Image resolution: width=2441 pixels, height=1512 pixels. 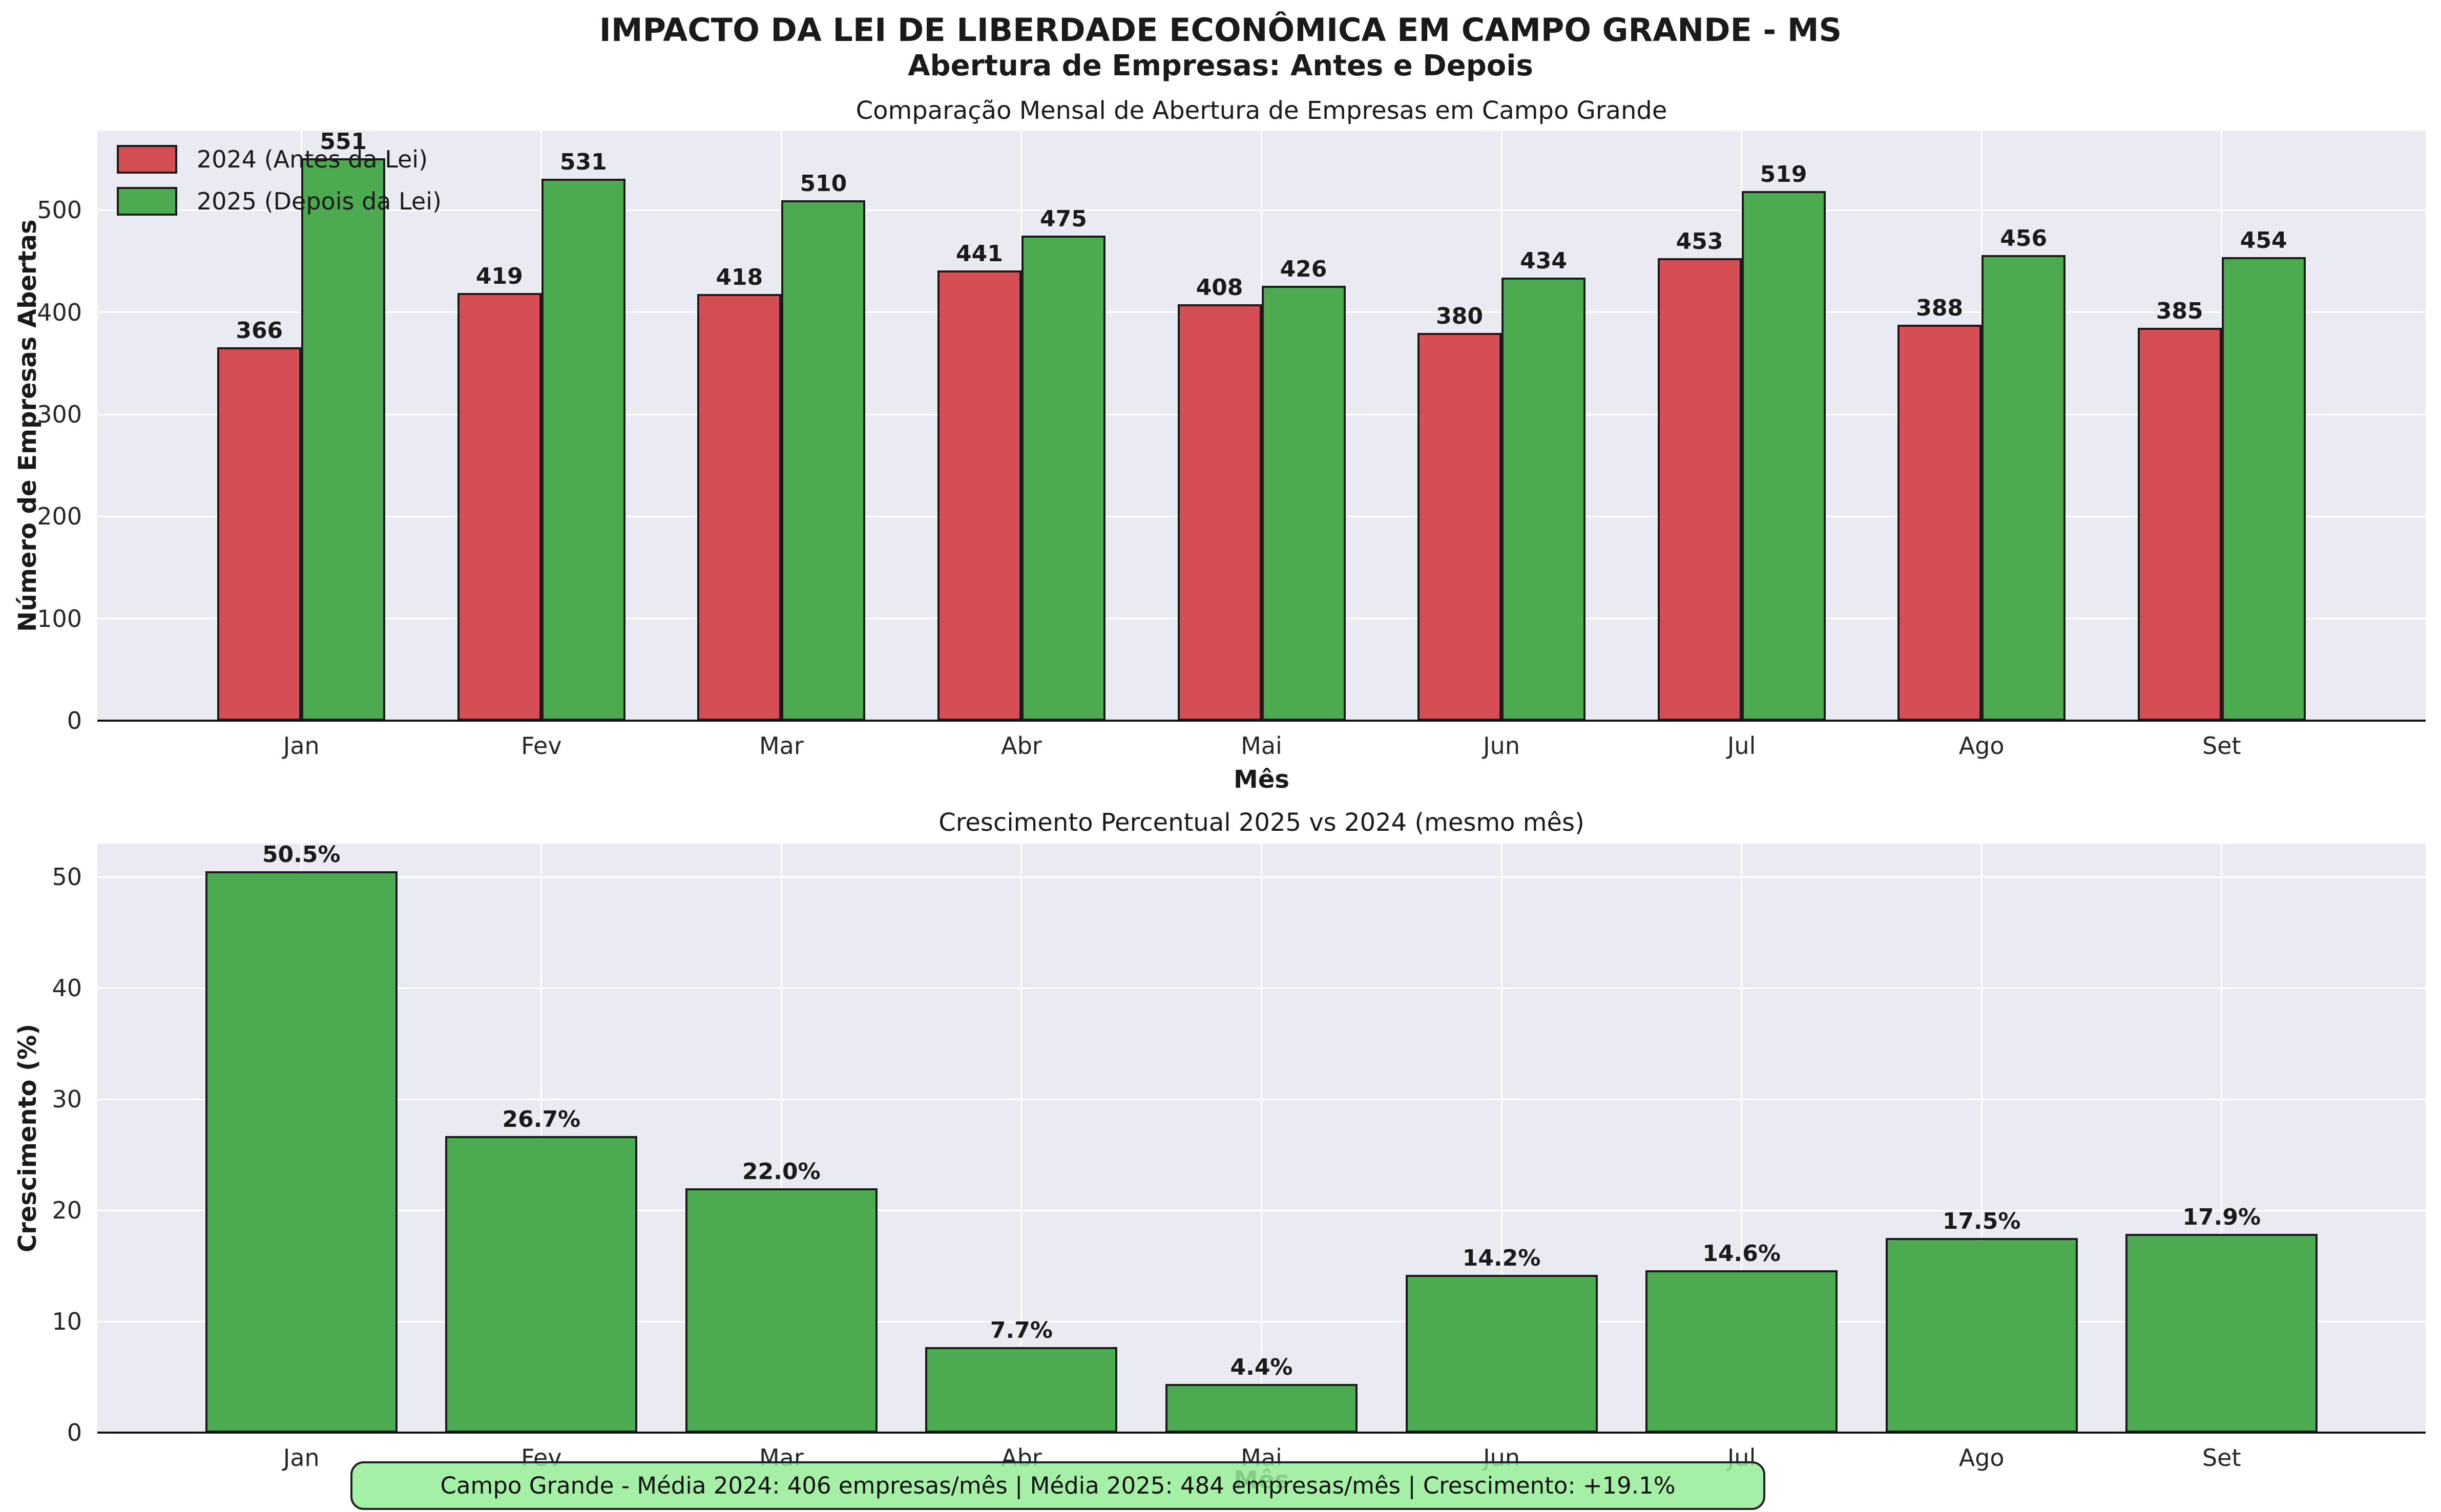 I want to click on chart1-bar-2025-Mar, so click(x=823, y=460).